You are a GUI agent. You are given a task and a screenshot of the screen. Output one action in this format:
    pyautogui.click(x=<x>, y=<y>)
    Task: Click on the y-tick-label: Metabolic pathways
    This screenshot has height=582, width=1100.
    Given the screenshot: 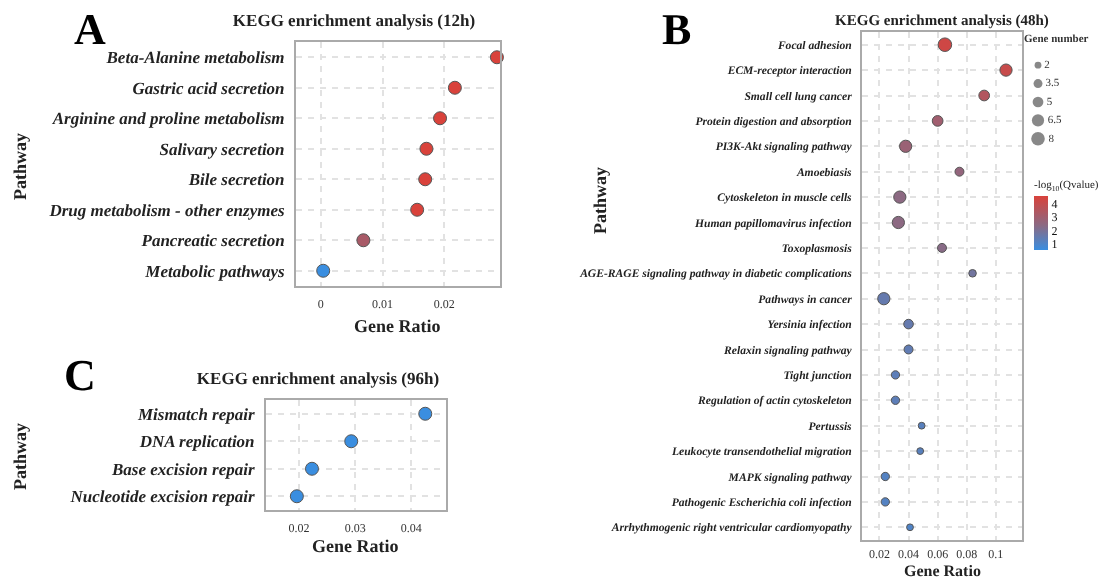 What is the action you would take?
    pyautogui.click(x=214, y=270)
    